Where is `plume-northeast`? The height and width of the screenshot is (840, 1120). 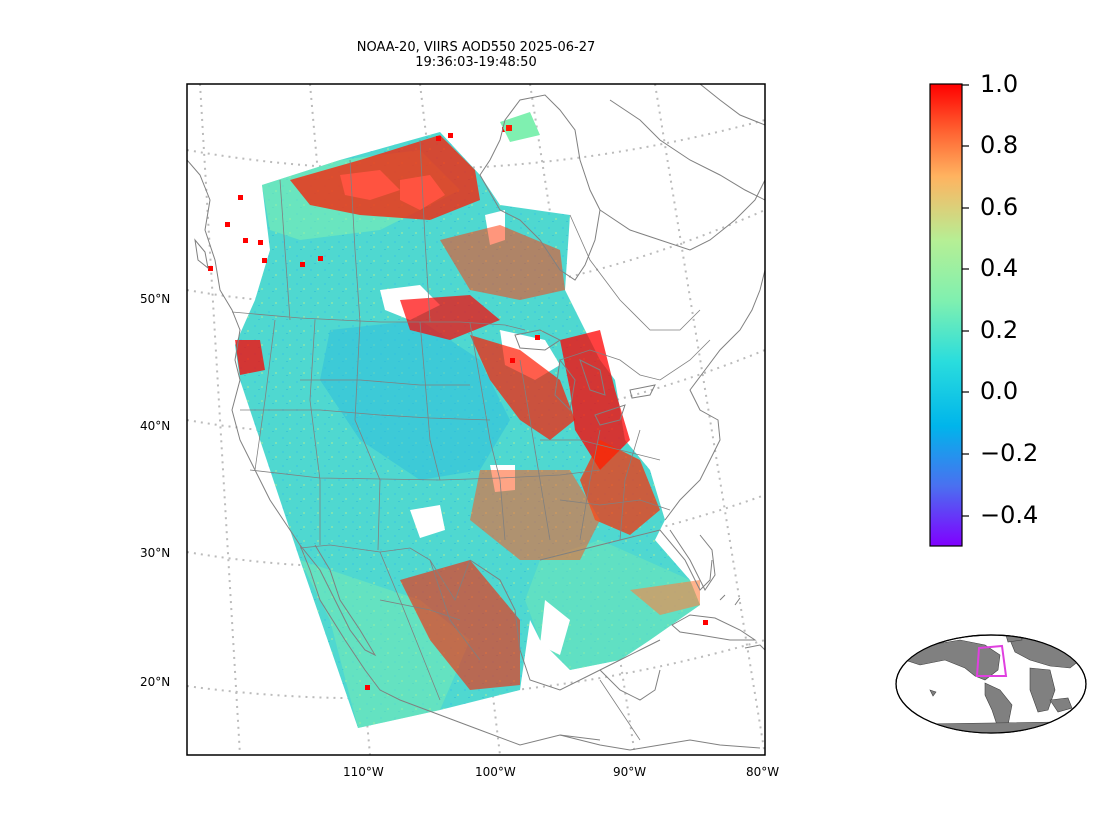
plume-northeast is located at coordinates (620, 487).